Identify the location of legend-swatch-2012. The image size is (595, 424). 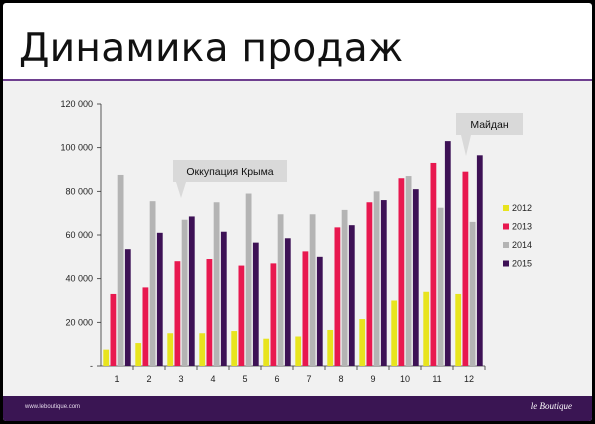
(506, 208).